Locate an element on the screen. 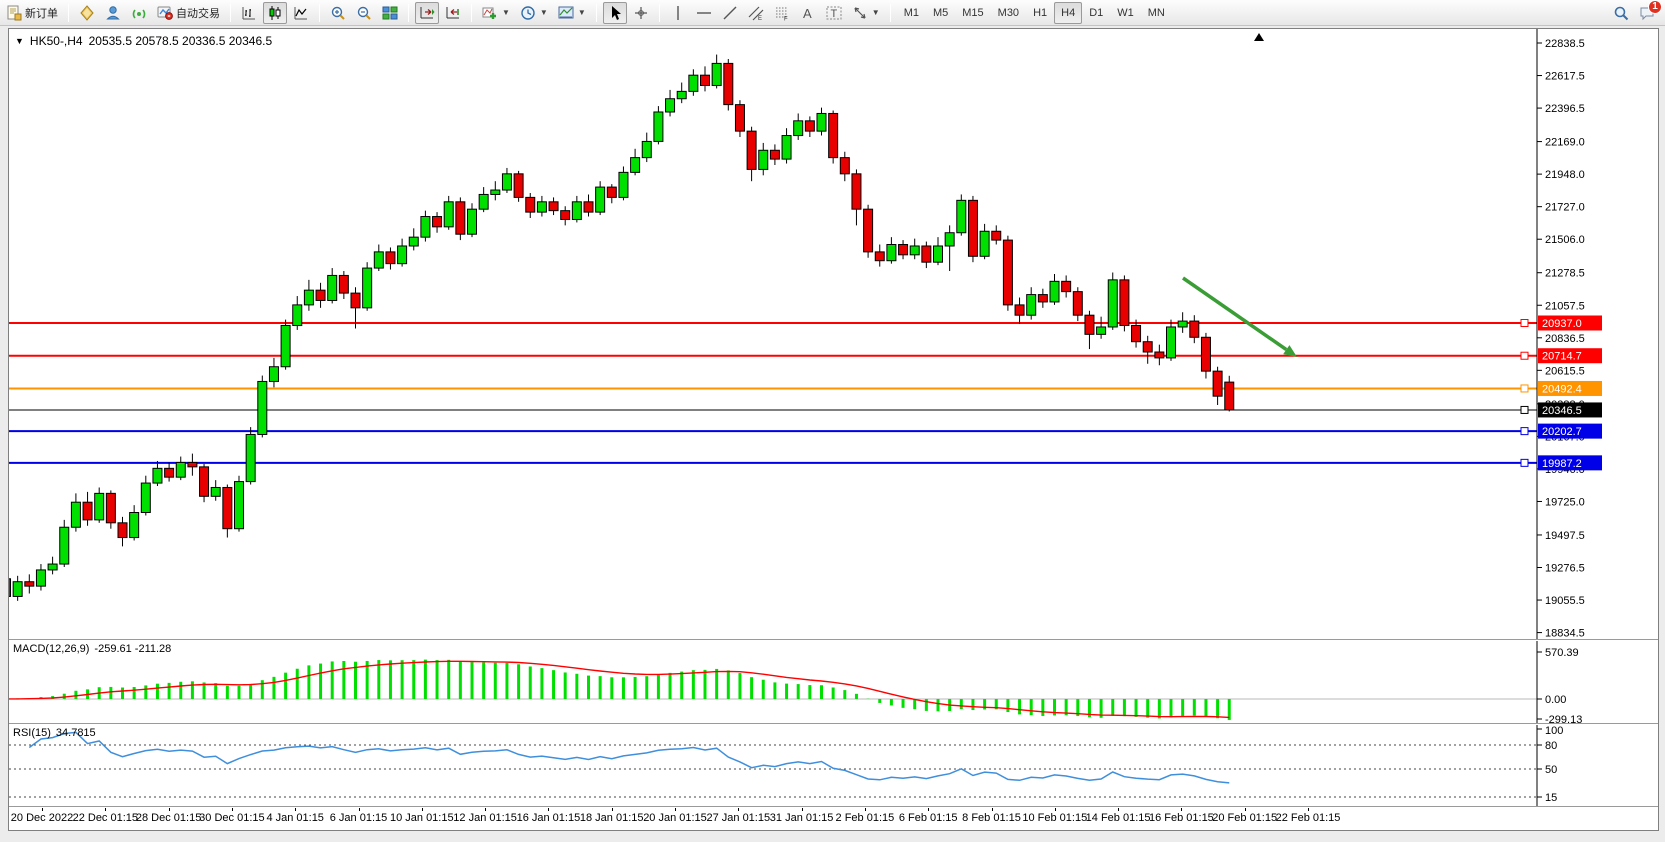  rsi-chart-svg: 100 80 50 15 is located at coordinates (833, 765).